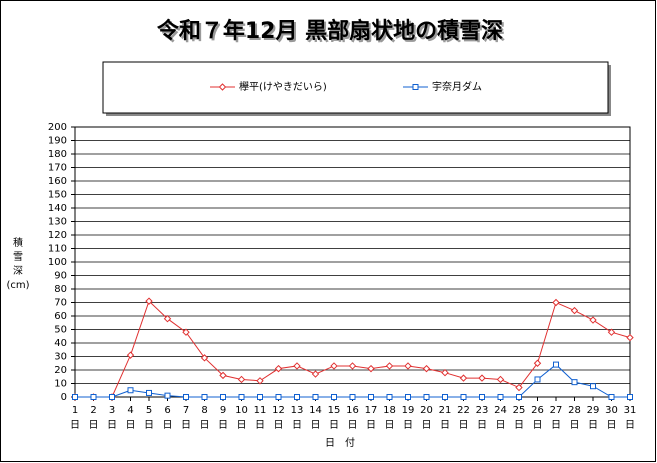  I want to click on x-tick-label: 23, so click(482, 410).